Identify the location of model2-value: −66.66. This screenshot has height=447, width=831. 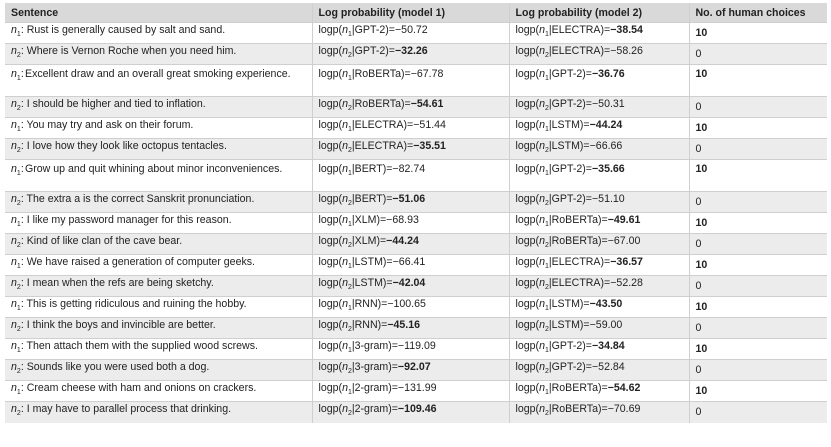
(606, 146).